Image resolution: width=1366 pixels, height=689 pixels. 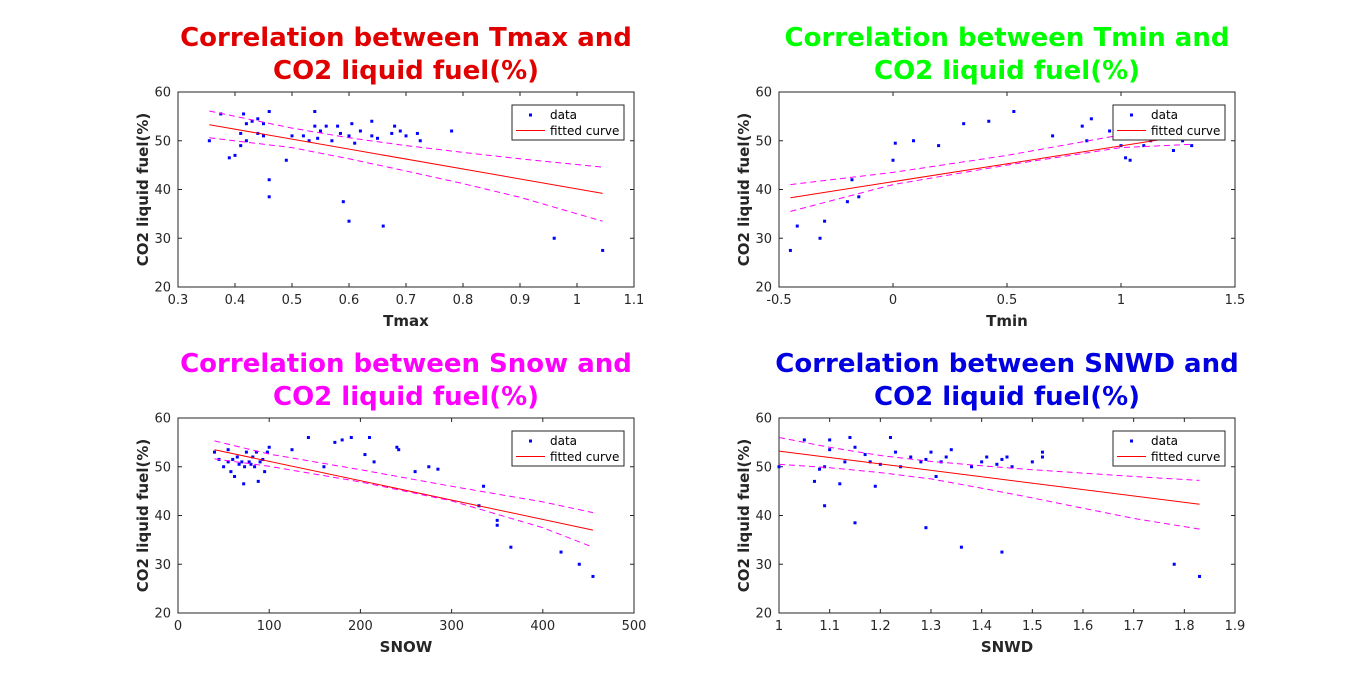 What do you see at coordinates (1007, 300) in the screenshot?
I see `x-tick-label: 0.5` at bounding box center [1007, 300].